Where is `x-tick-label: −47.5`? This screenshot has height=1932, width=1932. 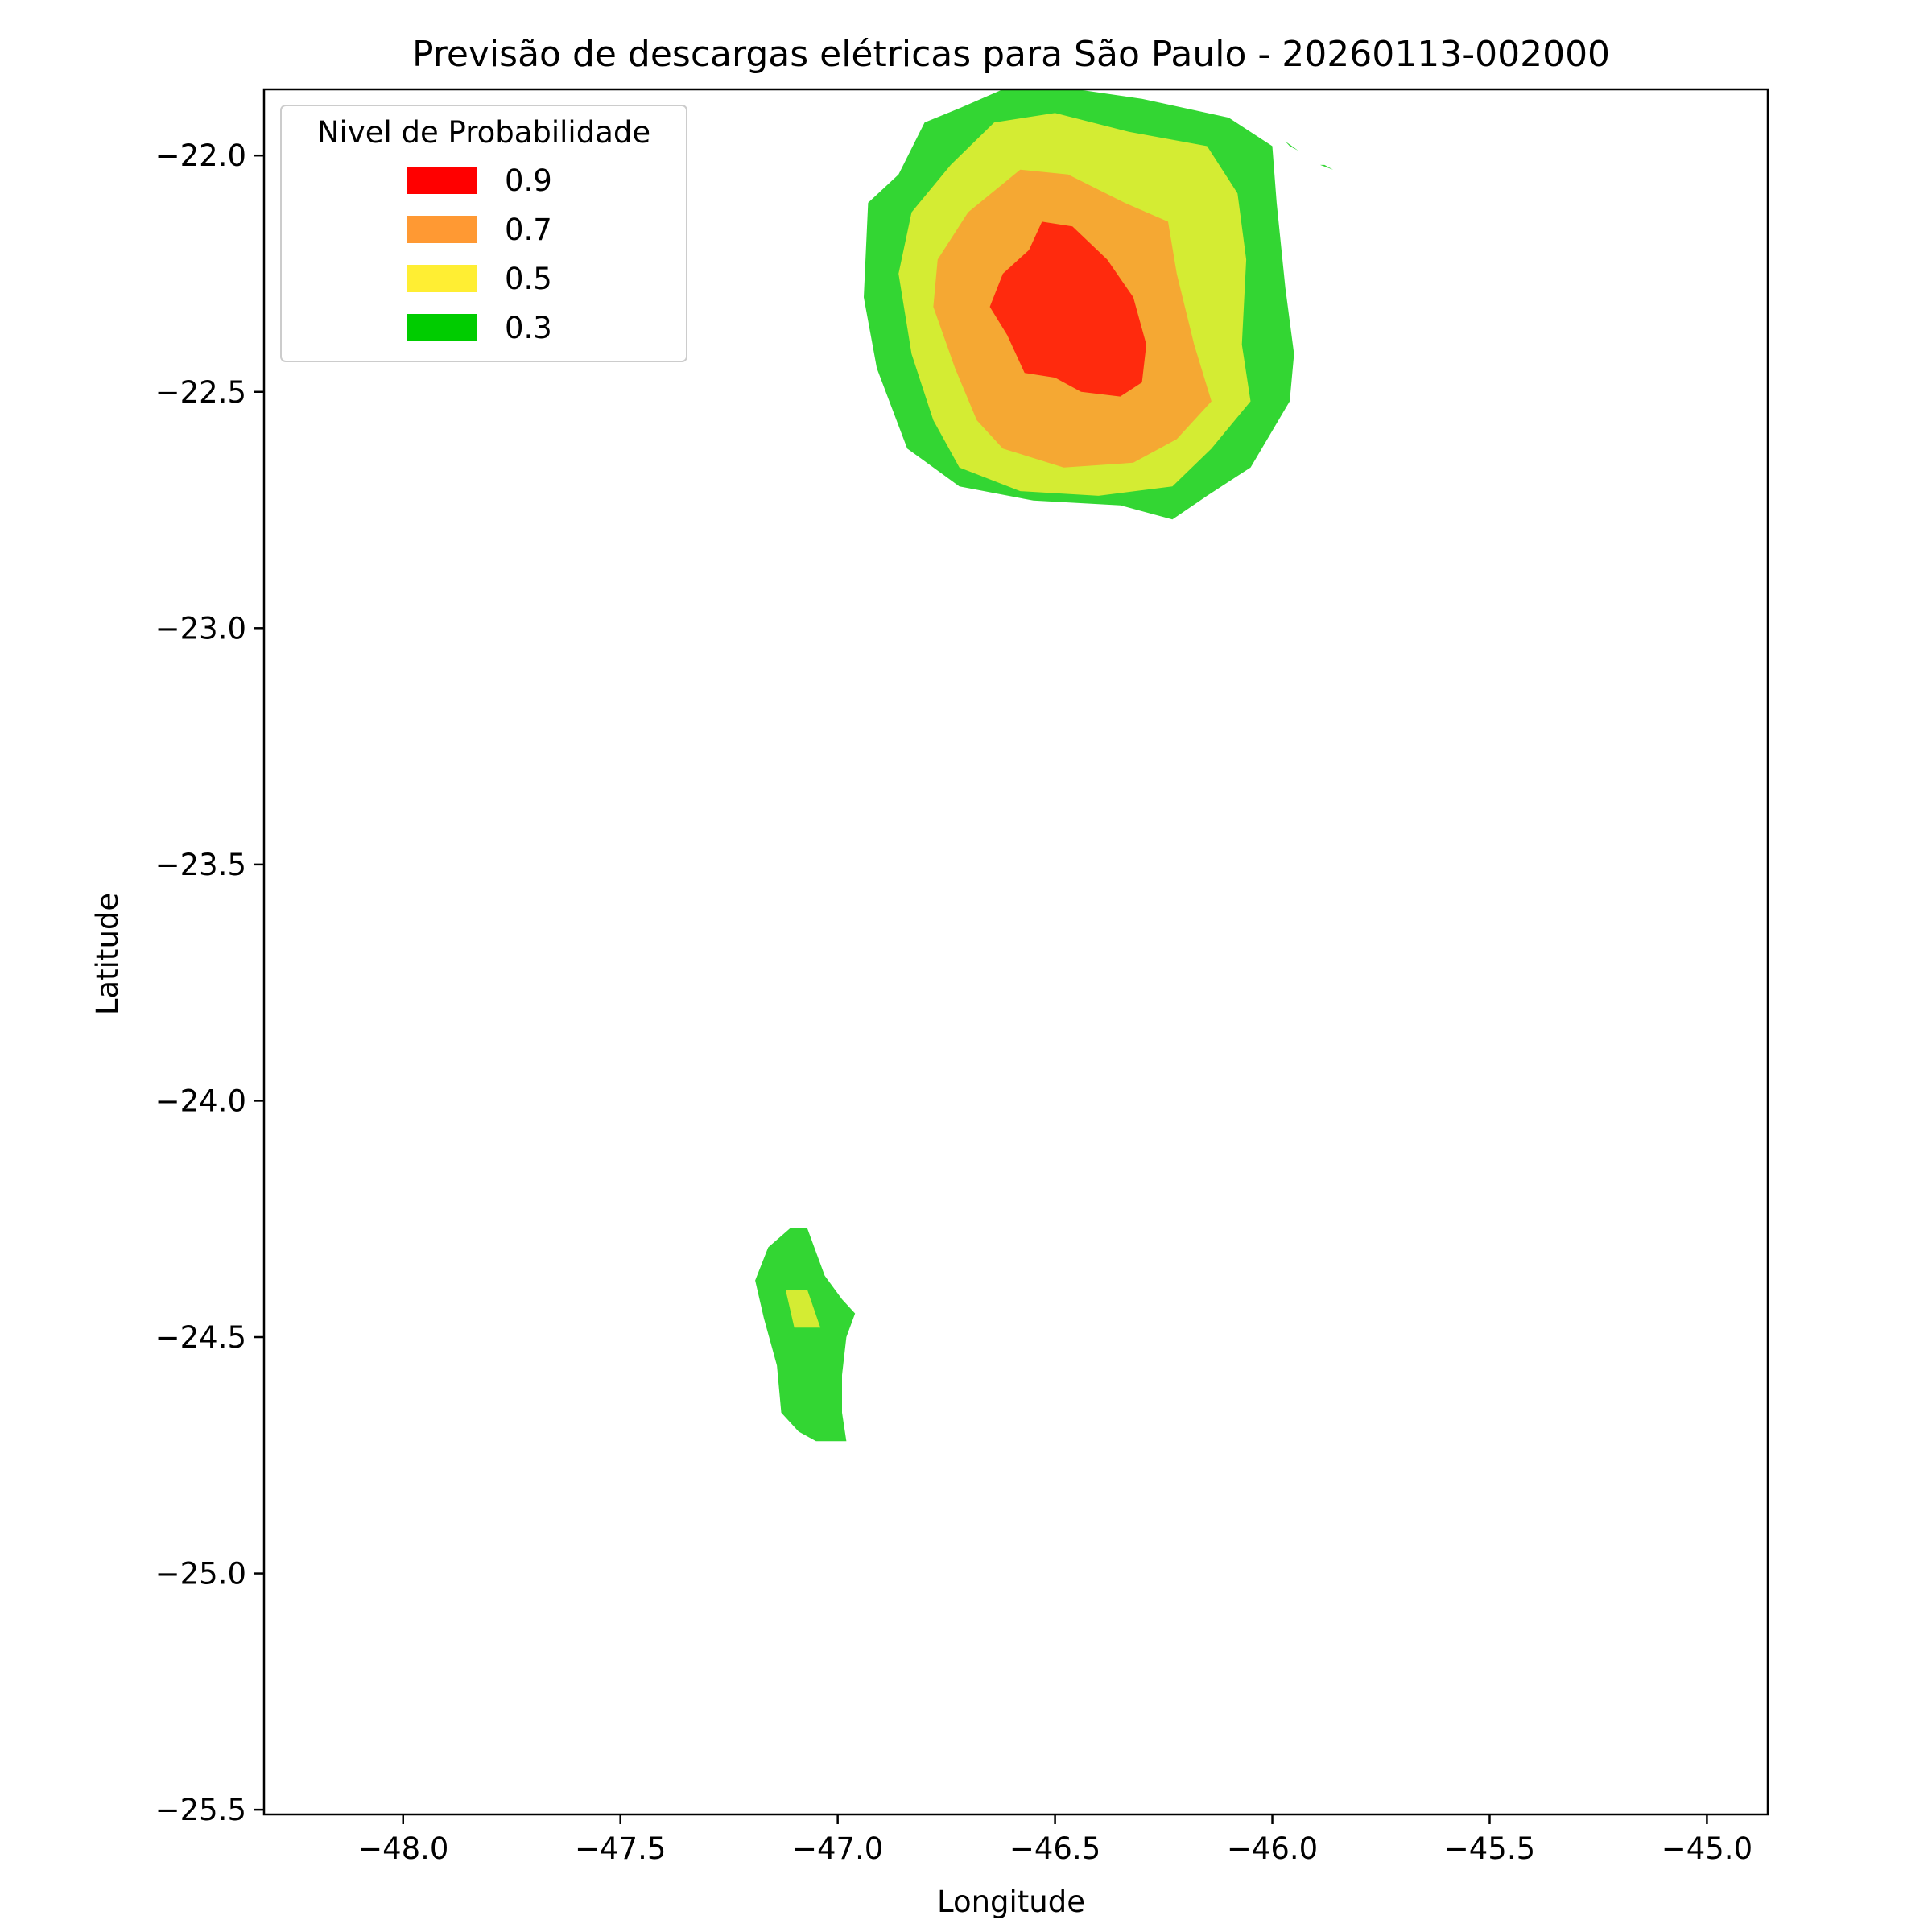 x-tick-label: −47.5 is located at coordinates (620, 1849).